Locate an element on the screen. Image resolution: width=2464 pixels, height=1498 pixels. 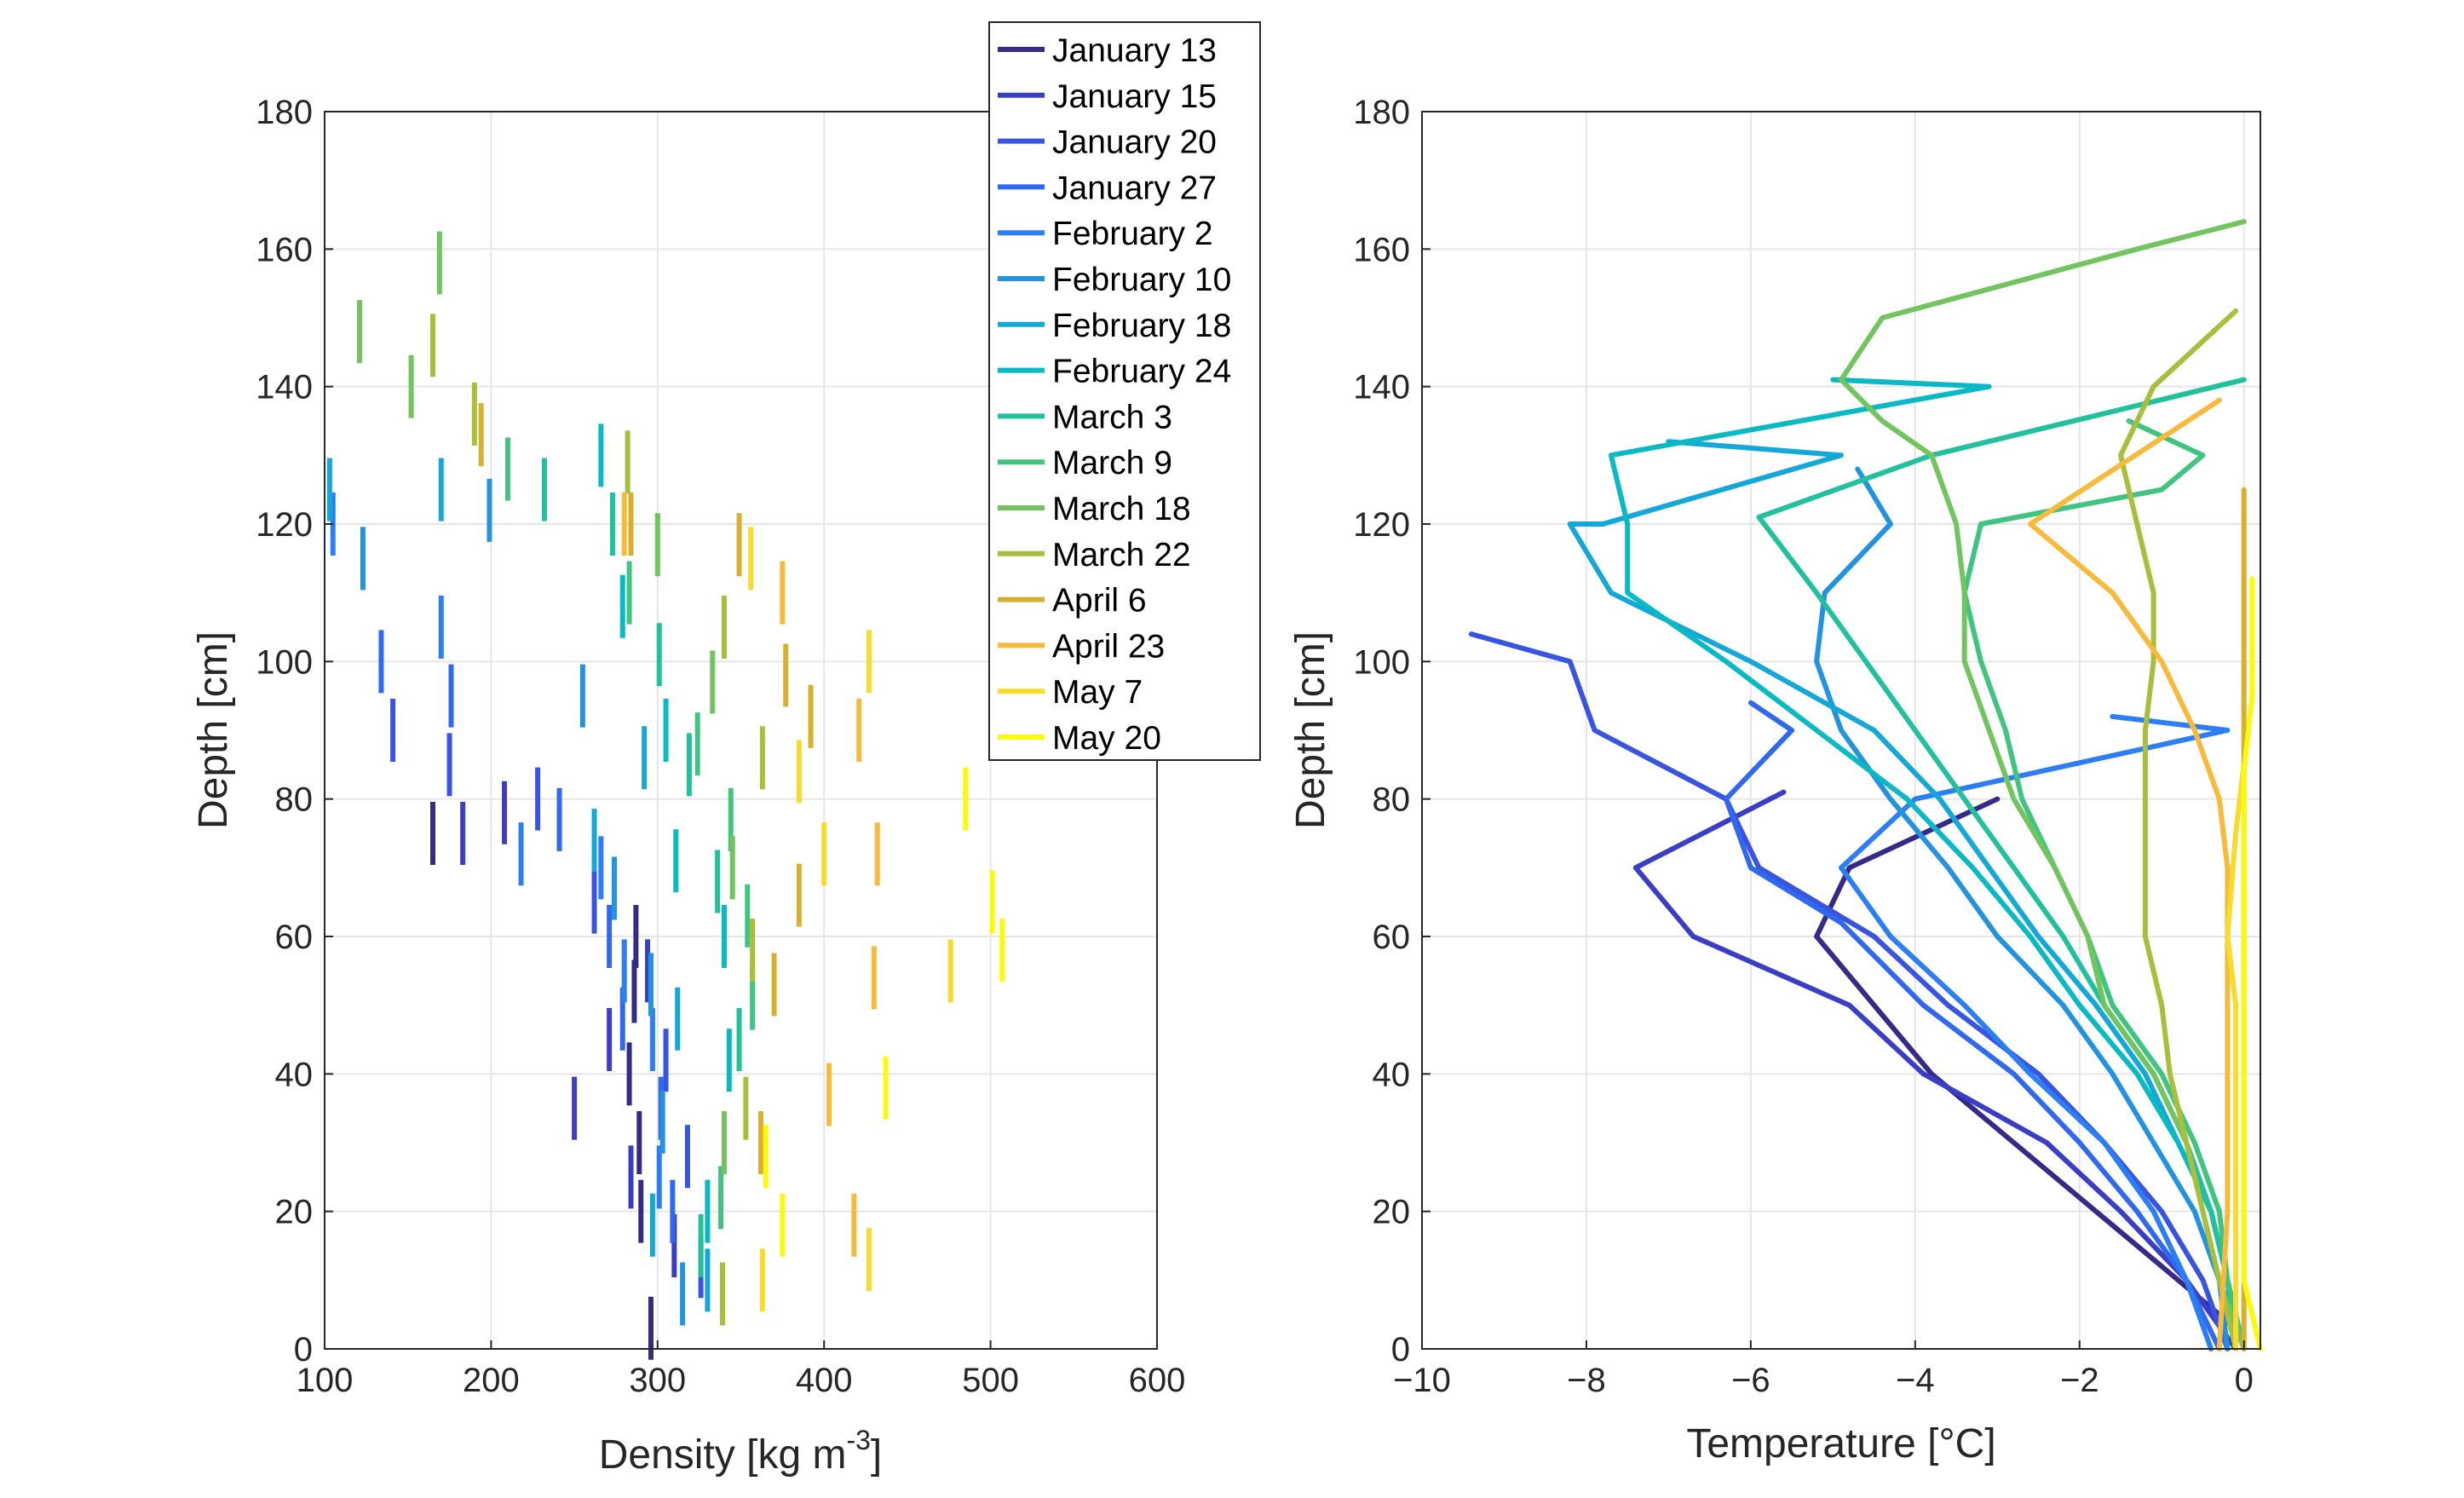
legend-label: February 10 is located at coordinates (1141, 280).